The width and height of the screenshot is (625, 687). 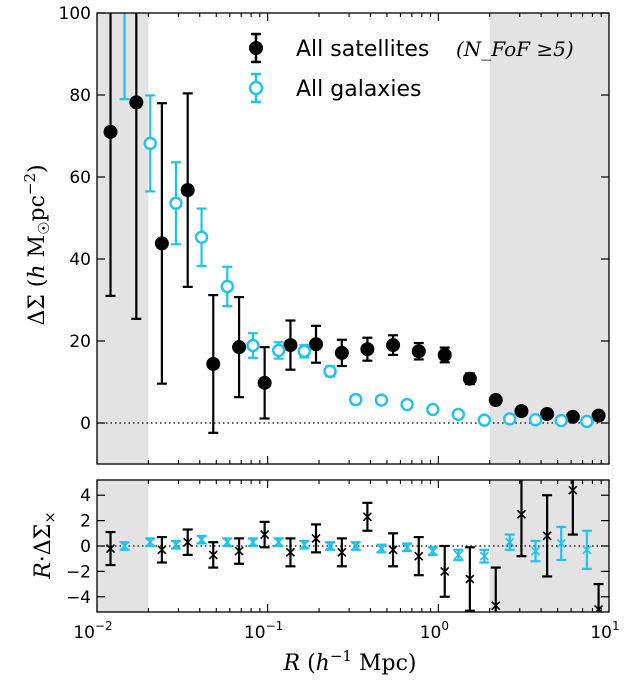 What do you see at coordinates (37, 244) in the screenshot?
I see `top-y-axis-label: ΔΣ (h M☉pc−2)` at bounding box center [37, 244].